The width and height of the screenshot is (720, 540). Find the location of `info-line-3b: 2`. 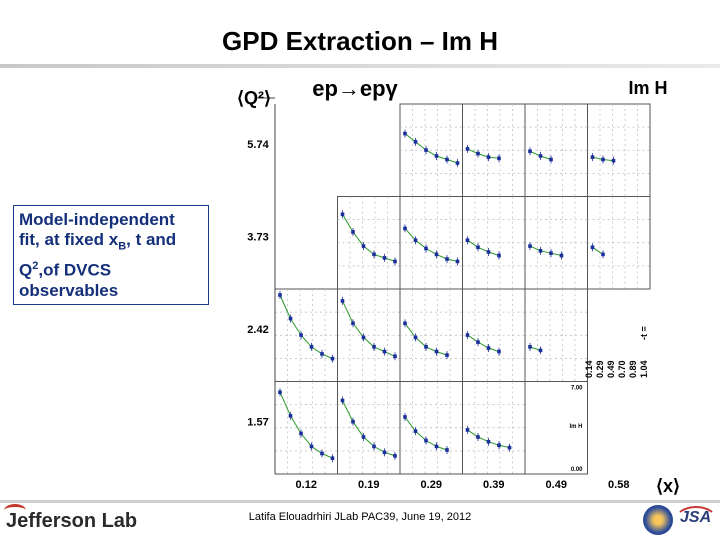

info-line-3b: 2 is located at coordinates (35, 266).